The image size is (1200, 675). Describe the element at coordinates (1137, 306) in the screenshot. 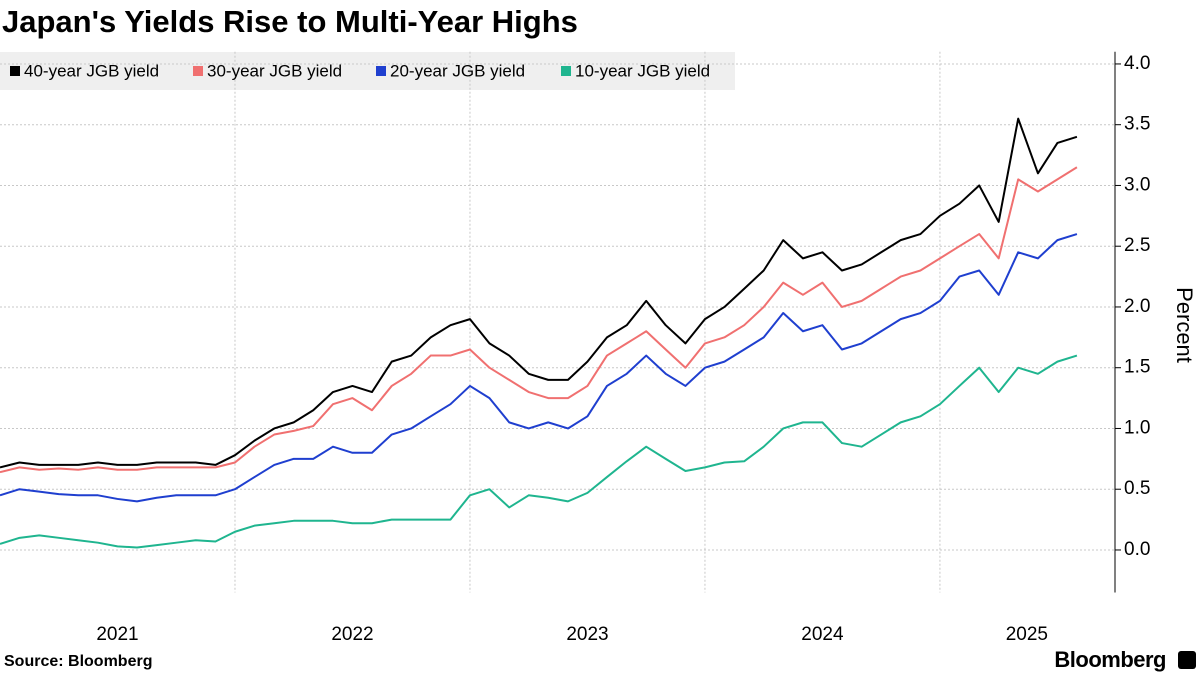

I see `y-tick-label: 2.0` at that location.